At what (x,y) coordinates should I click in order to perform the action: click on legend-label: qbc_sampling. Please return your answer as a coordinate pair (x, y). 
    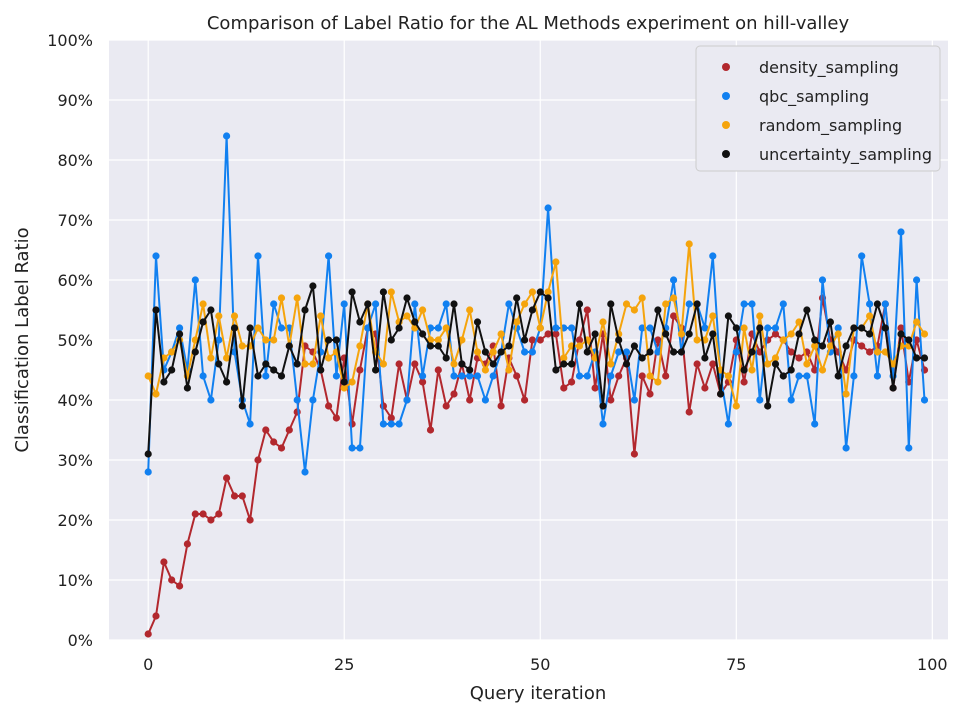
    Looking at the image, I should click on (814, 97).